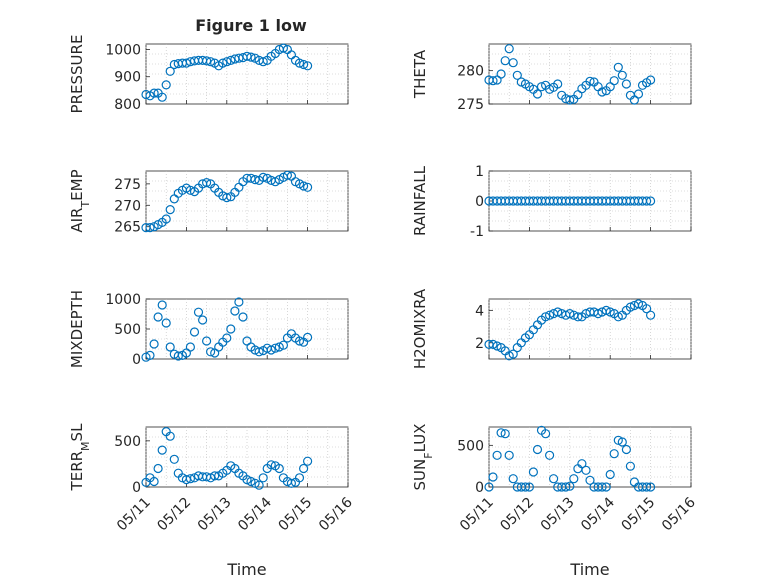 The image size is (778, 583). Describe the element at coordinates (479, 311) in the screenshot. I see `axes-6-ytick-label: 4` at that location.